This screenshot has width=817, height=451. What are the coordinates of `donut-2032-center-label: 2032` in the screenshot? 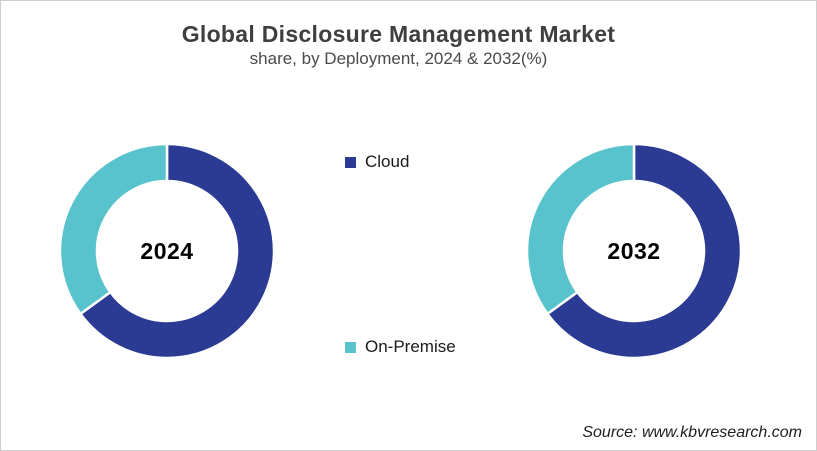 It's located at (634, 250).